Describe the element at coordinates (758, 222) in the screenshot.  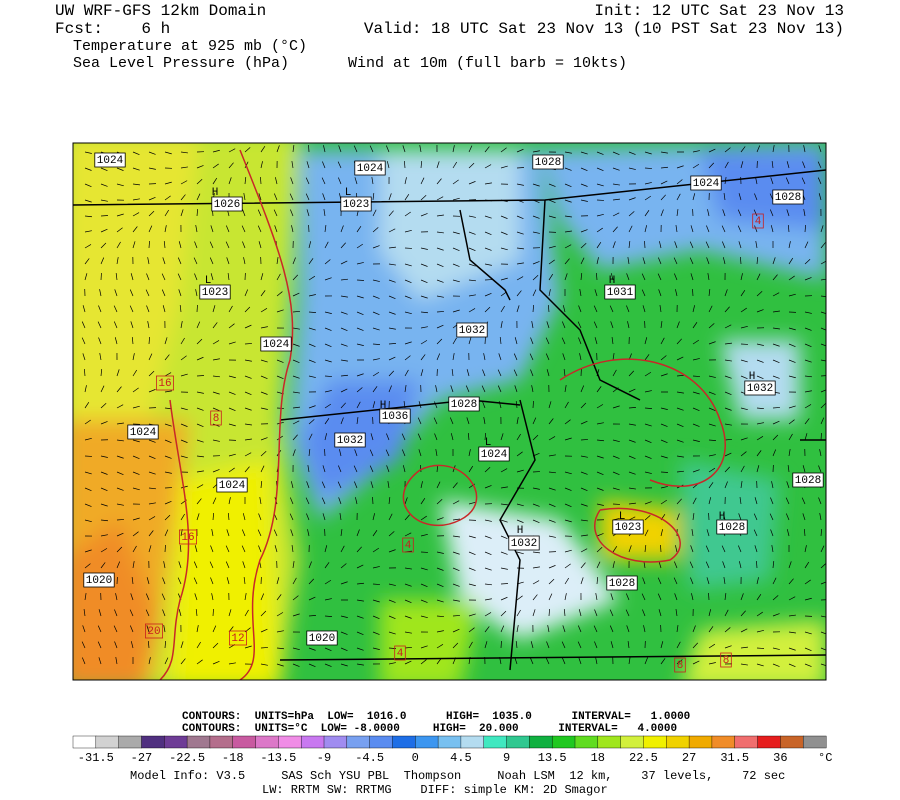
I see `map-label: 4` at that location.